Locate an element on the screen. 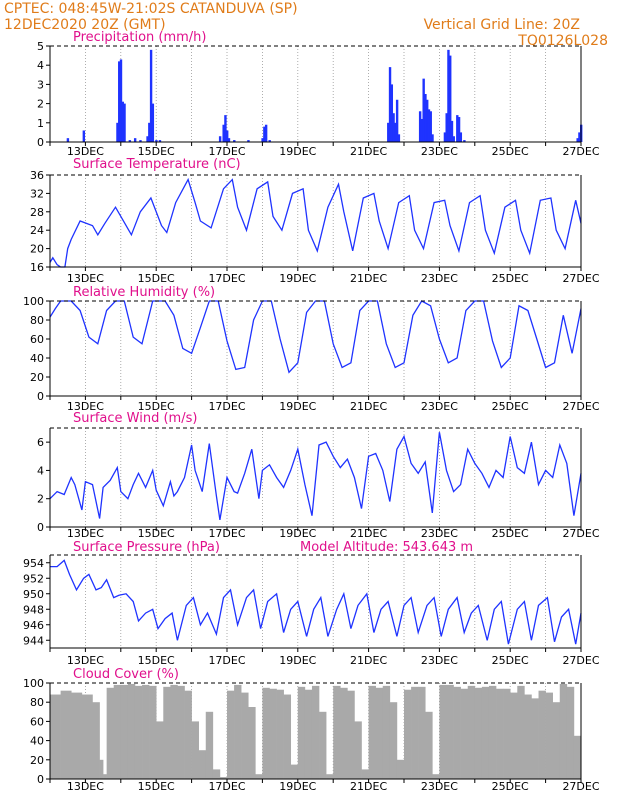 Image resolution: width=618 pixels, height=800 pixels. x-tick-label: 21DEC is located at coordinates (368, 151).